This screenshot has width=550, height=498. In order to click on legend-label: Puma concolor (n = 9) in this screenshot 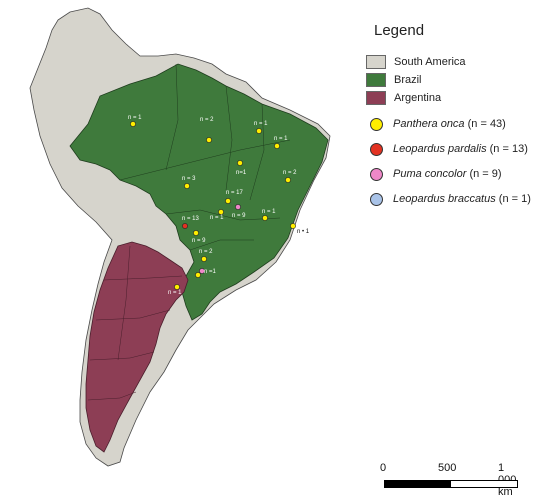, I will do `click(447, 174)`.